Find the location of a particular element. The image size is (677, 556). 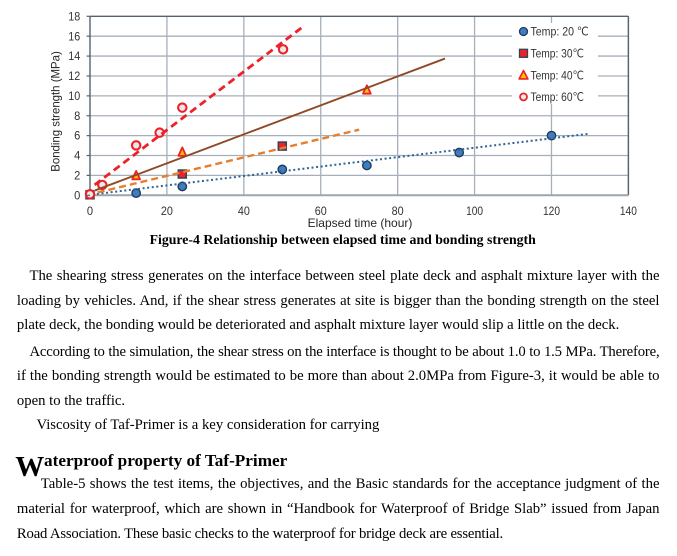

svg-text: 18 is located at coordinates (74, 16).